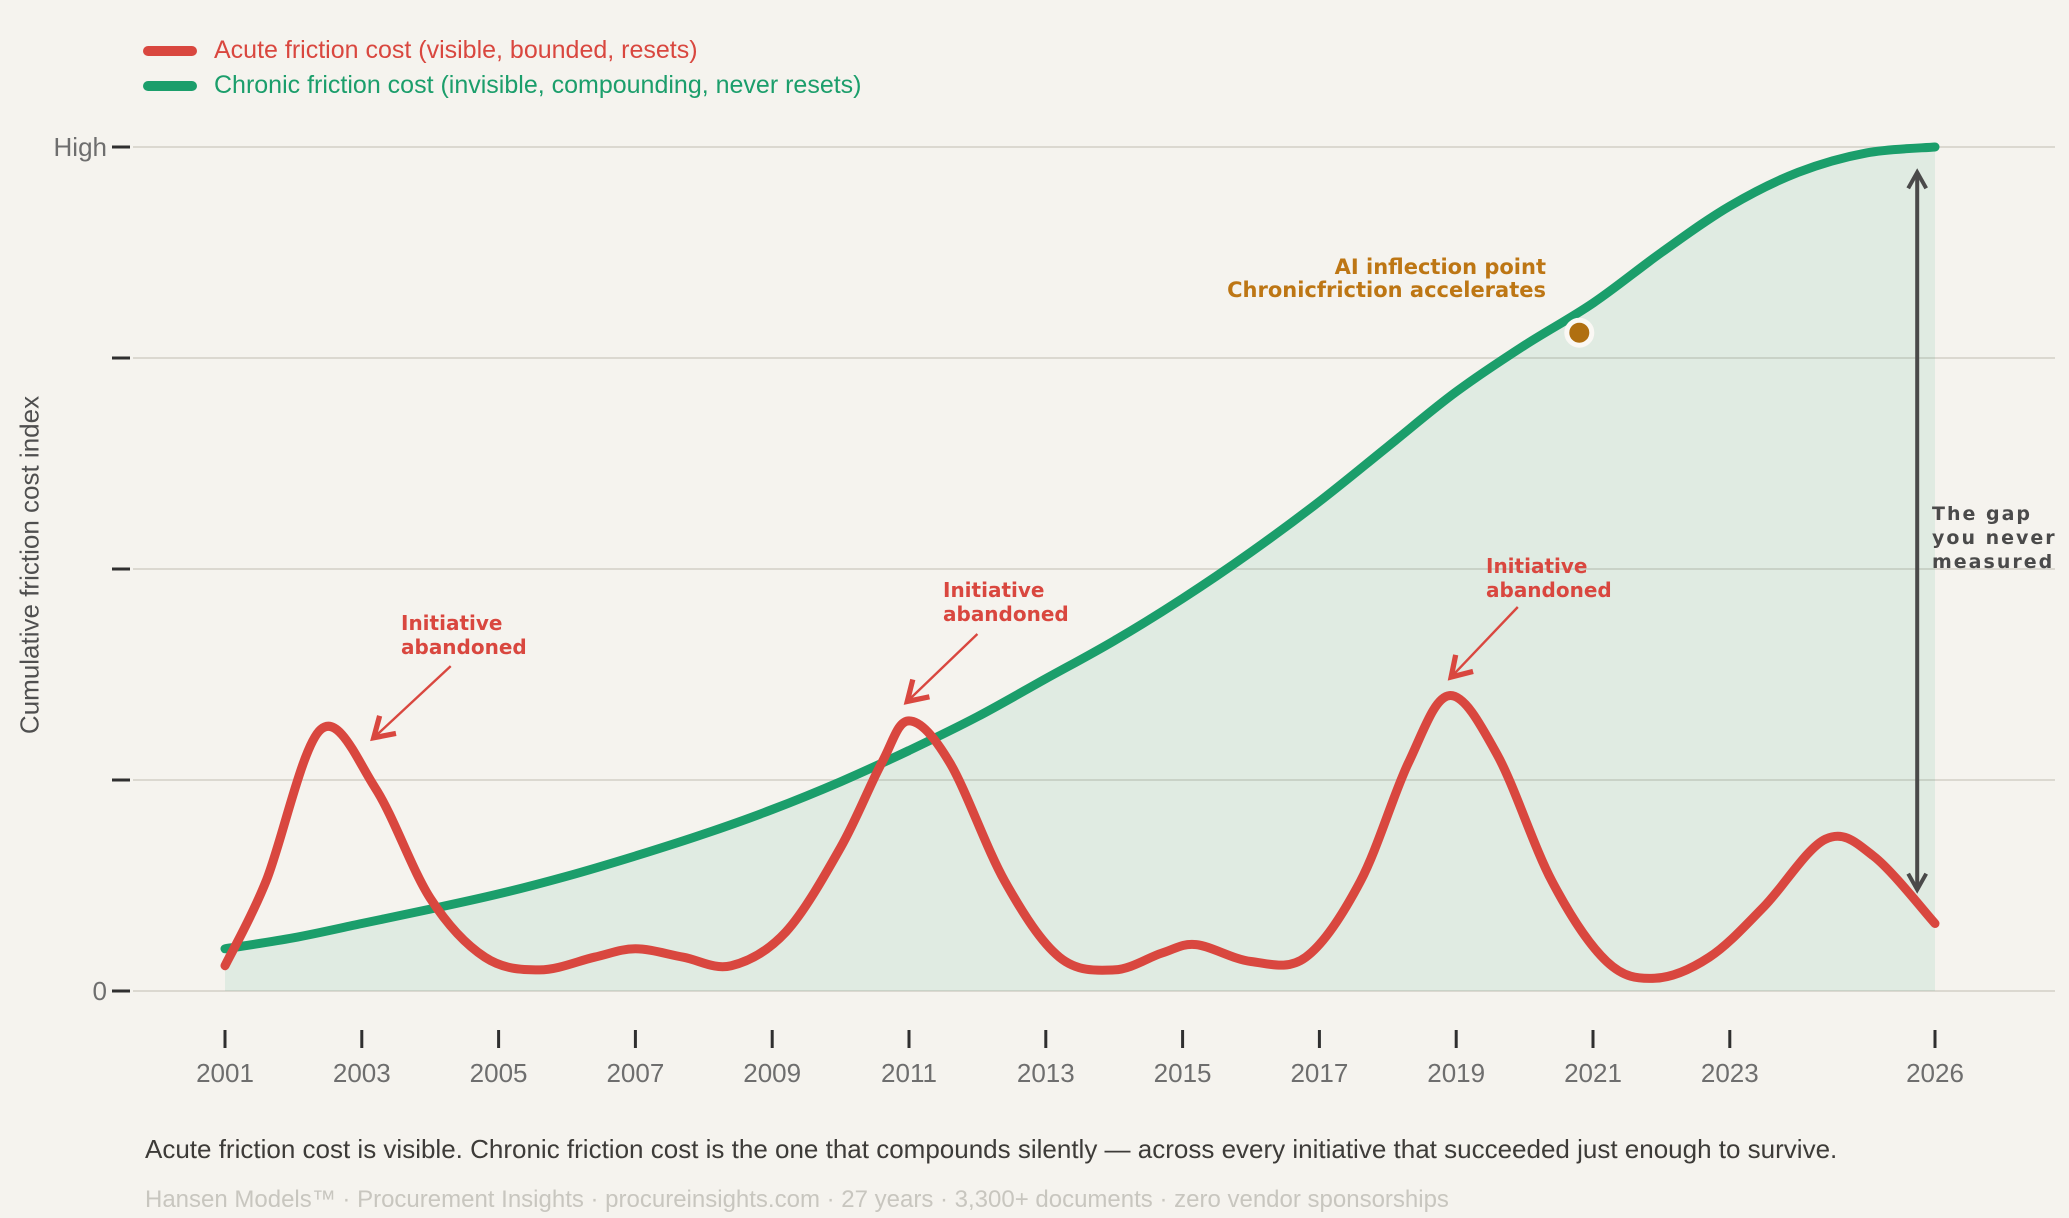 This screenshot has height=1218, width=2069. I want to click on y-axis-title: Cumulative friction cost index, so click(29, 565).